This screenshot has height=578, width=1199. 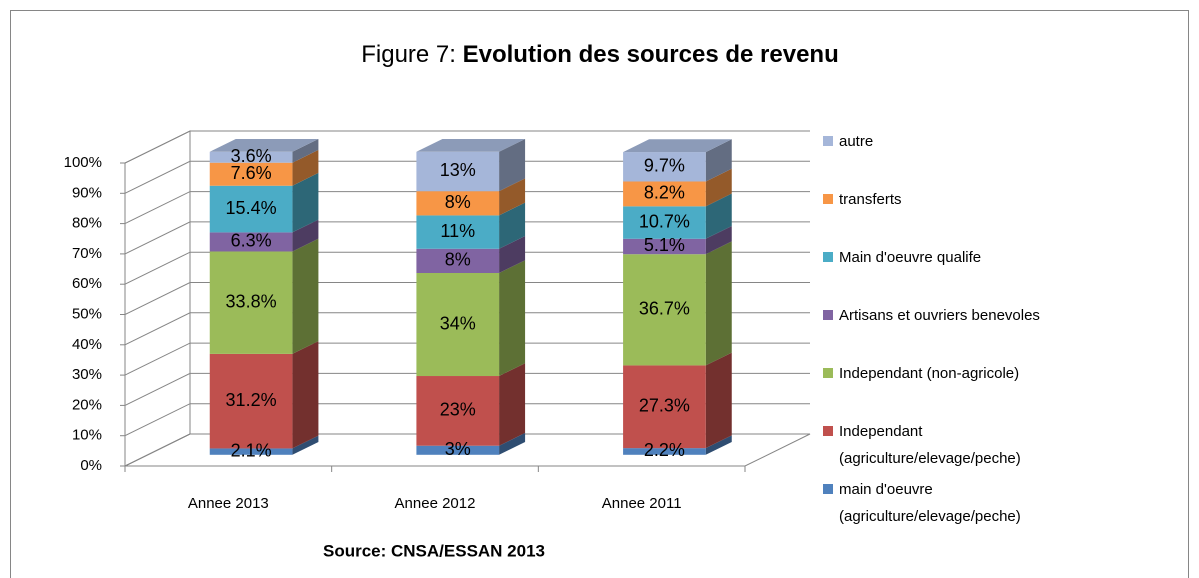 I want to click on value-label: 2.1%, so click(x=251, y=450).